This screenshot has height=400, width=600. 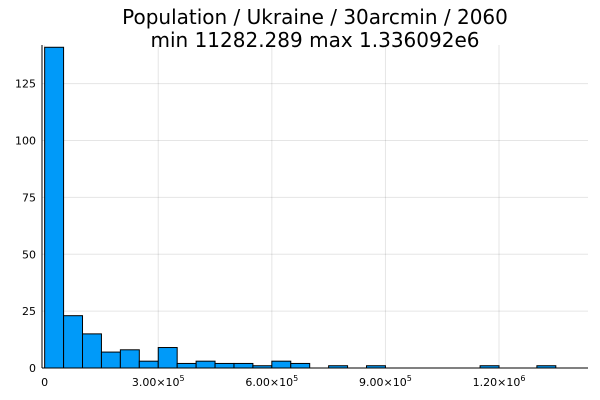 I want to click on y-tick-label-3: 75, so click(x=29, y=197).